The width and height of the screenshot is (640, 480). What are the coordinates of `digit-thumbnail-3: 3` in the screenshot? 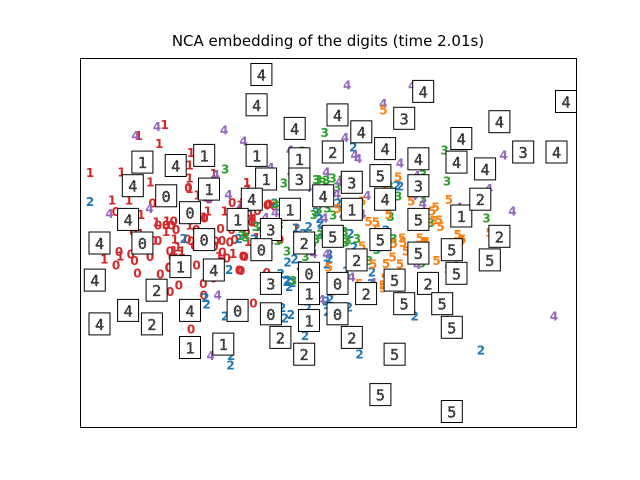 It's located at (418, 186).